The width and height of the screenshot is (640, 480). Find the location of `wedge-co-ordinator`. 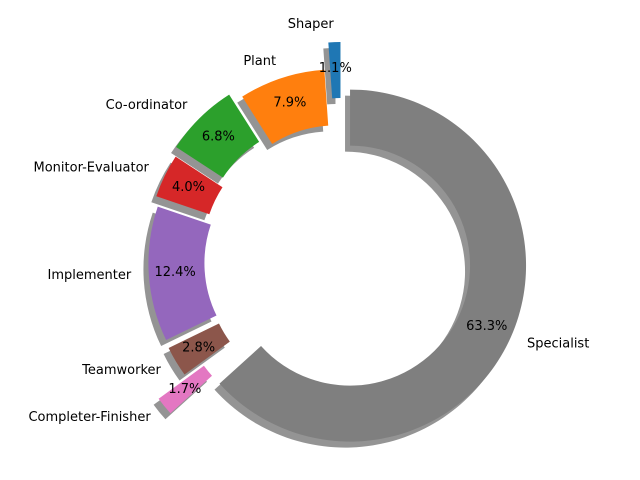

wedge-co-ordinator is located at coordinates (218, 136).